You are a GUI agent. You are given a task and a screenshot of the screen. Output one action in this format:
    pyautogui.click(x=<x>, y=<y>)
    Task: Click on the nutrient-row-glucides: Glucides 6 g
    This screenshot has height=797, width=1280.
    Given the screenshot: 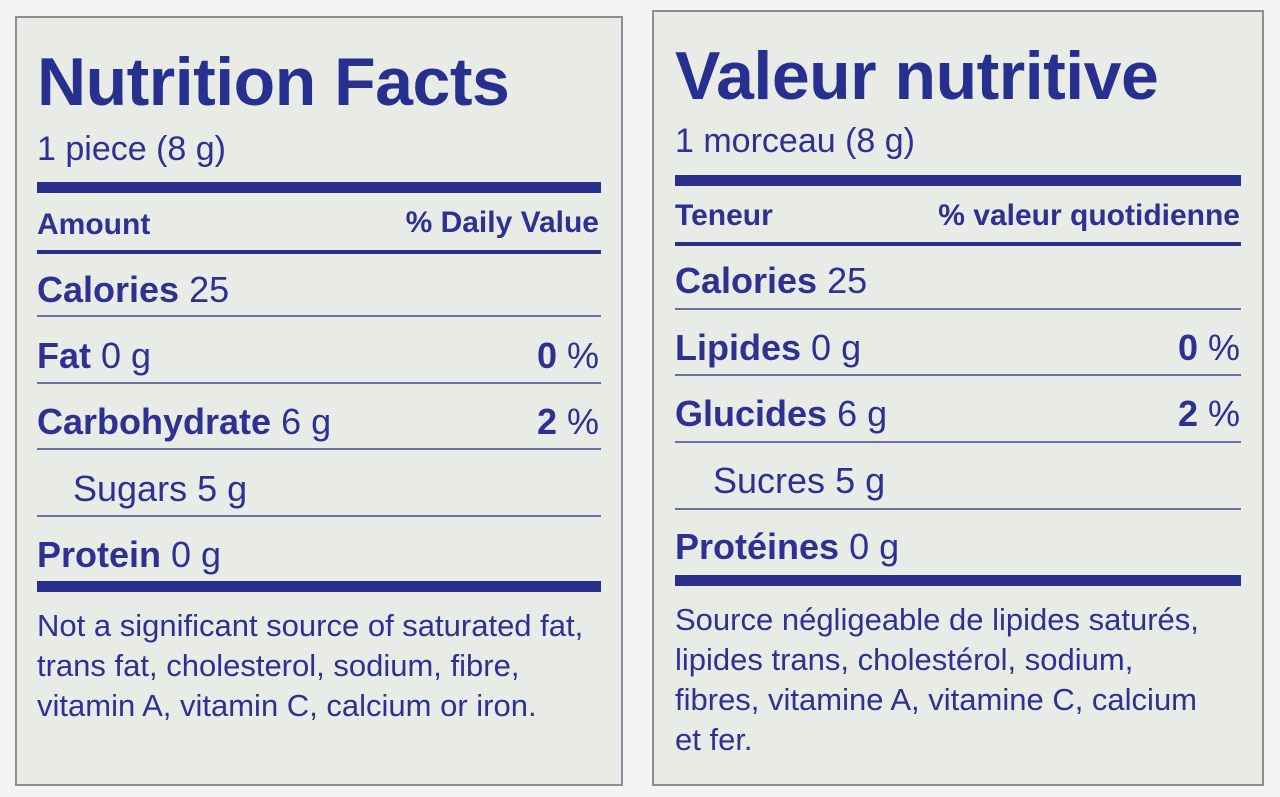 What is the action you would take?
    pyautogui.click(x=781, y=414)
    